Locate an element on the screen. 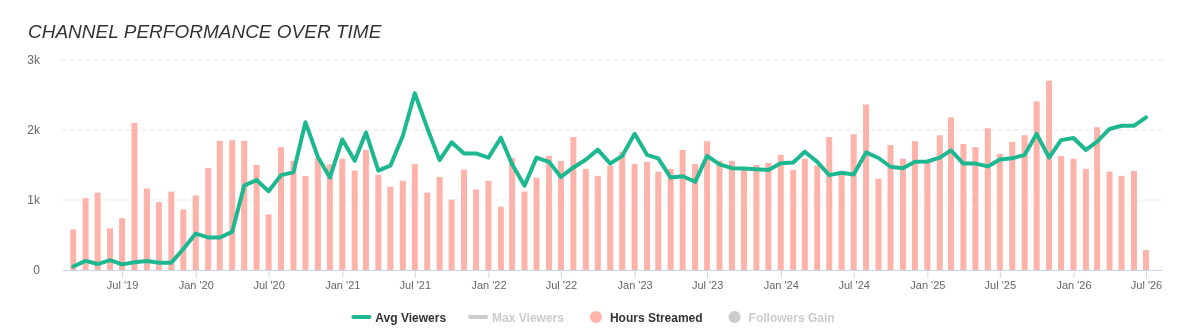  x-tick-label: Jan '26 is located at coordinates (1074, 284).